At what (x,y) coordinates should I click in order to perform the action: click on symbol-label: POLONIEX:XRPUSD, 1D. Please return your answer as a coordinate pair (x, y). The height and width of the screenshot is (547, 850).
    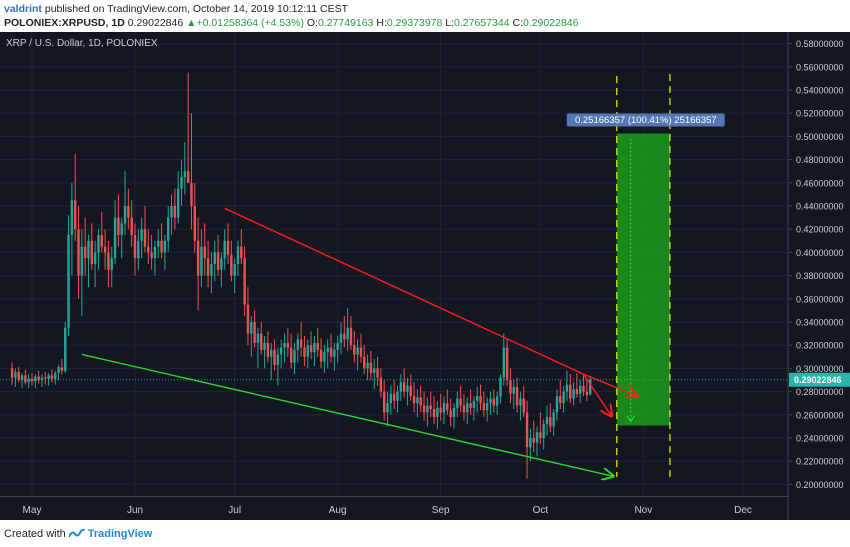
    Looking at the image, I should click on (64, 23).